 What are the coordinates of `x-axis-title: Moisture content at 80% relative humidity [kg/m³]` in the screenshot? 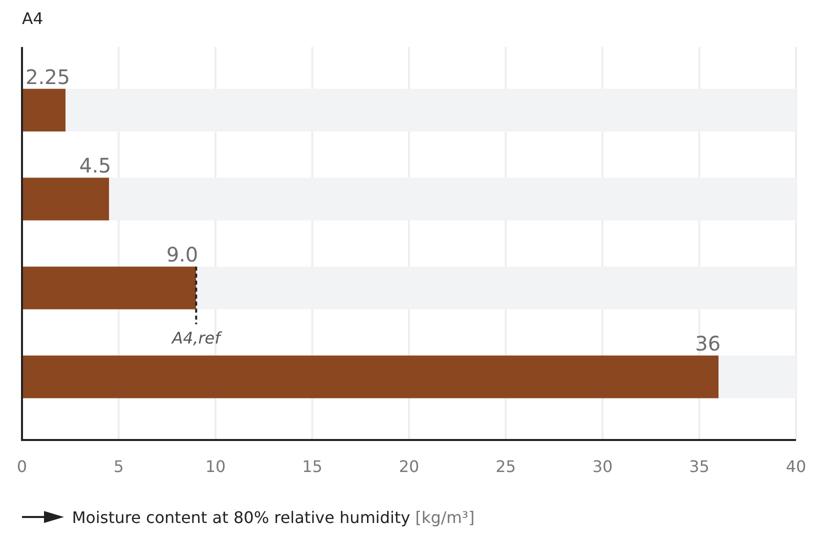 It's located at (273, 517).